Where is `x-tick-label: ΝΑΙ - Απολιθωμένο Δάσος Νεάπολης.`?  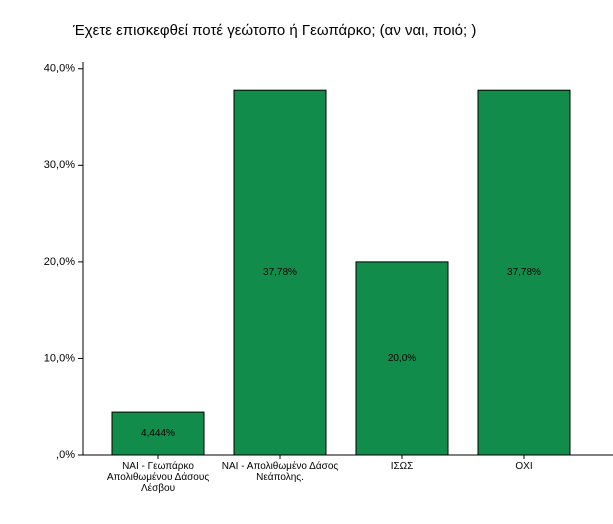 x-tick-label: ΝΑΙ - Απολιθωμένο Δάσος Νεάπολης. is located at coordinates (280, 472).